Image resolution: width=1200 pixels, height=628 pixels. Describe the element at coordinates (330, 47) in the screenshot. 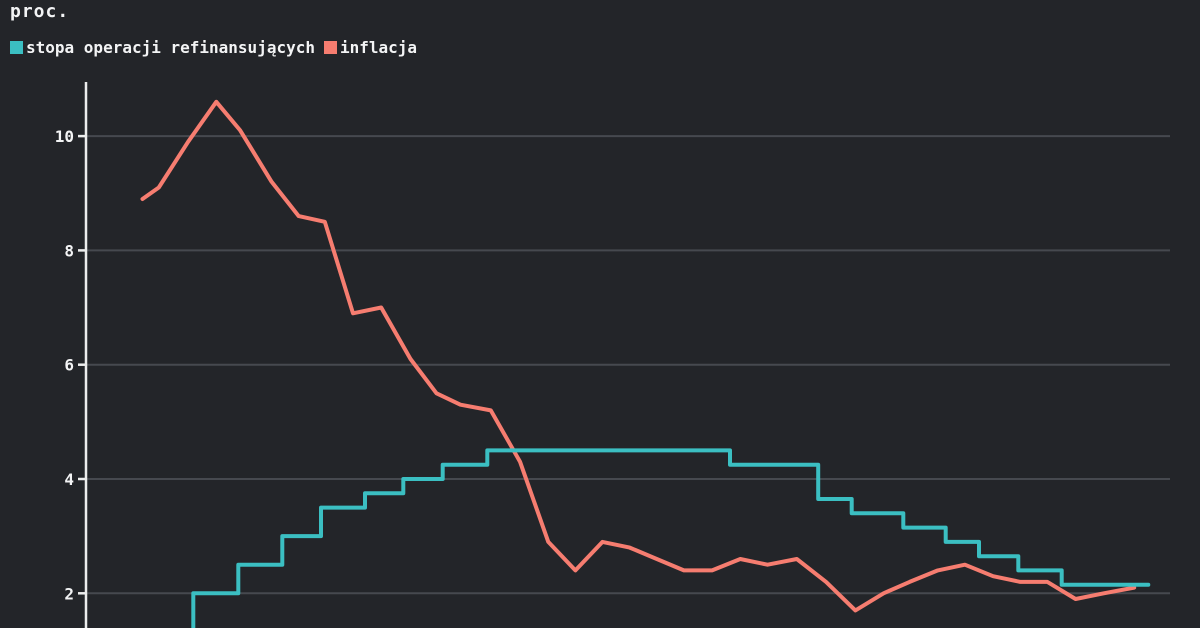

I see `inflation-legend-swatch-icon` at that location.